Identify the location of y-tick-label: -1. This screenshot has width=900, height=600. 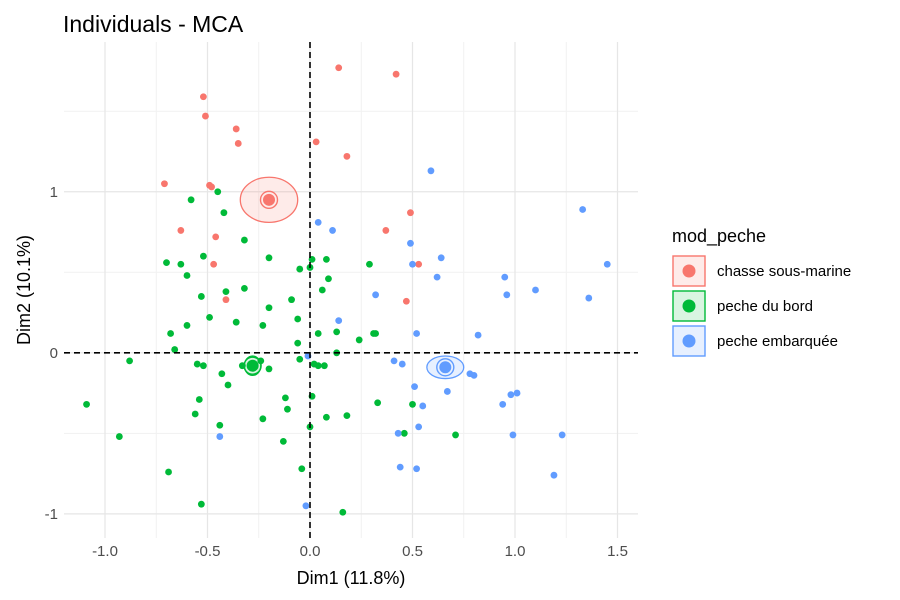
(51, 514).